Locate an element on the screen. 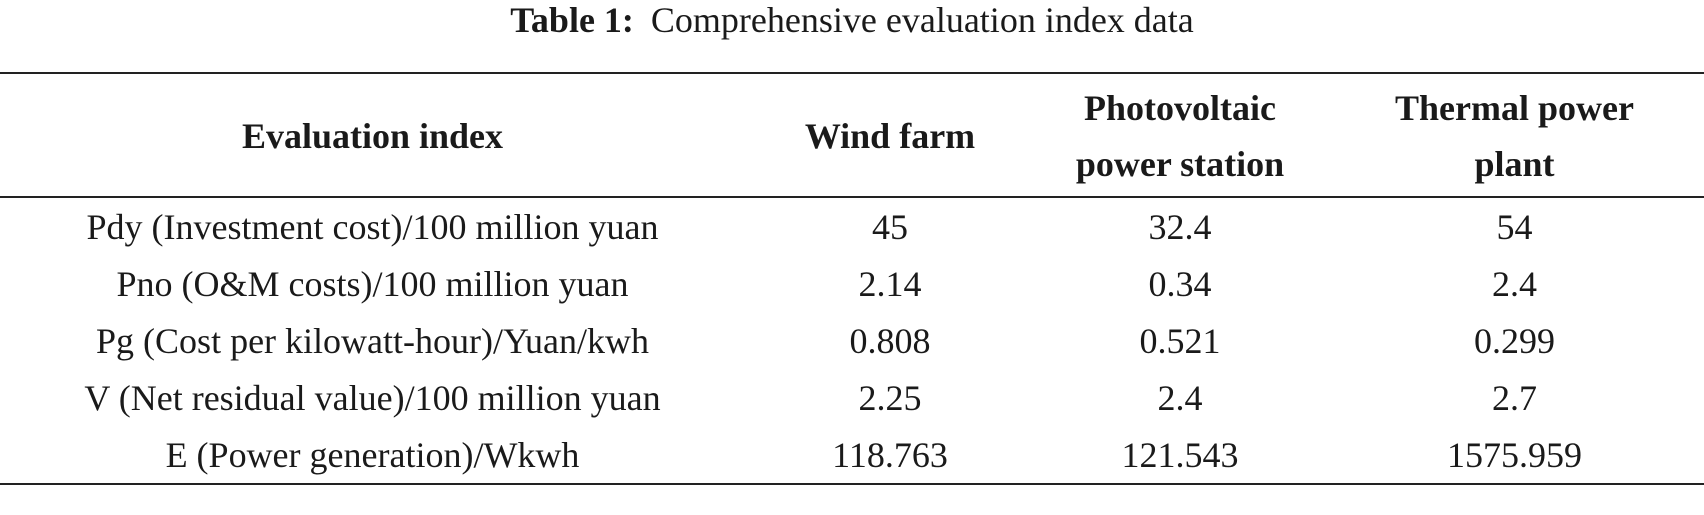 Image resolution: width=1704 pixels, height=515 pixels. header-thermal-power-line-1: Thermal power is located at coordinates (1514, 108).